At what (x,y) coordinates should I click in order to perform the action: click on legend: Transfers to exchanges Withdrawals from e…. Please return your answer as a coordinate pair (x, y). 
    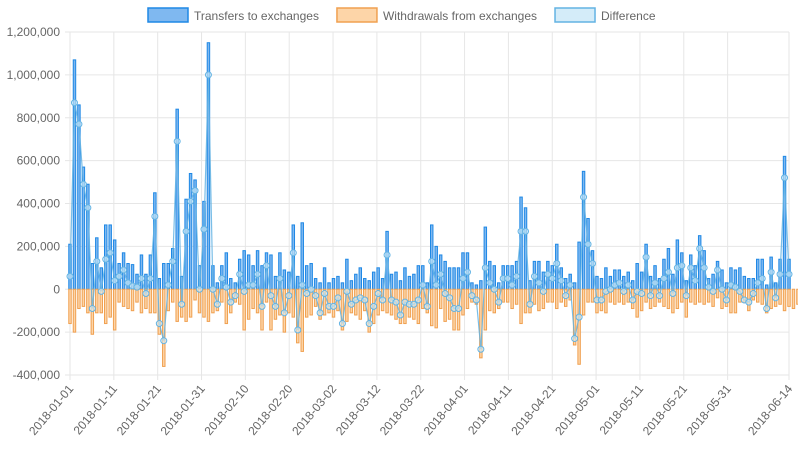
    Looking at the image, I should click on (401, 15).